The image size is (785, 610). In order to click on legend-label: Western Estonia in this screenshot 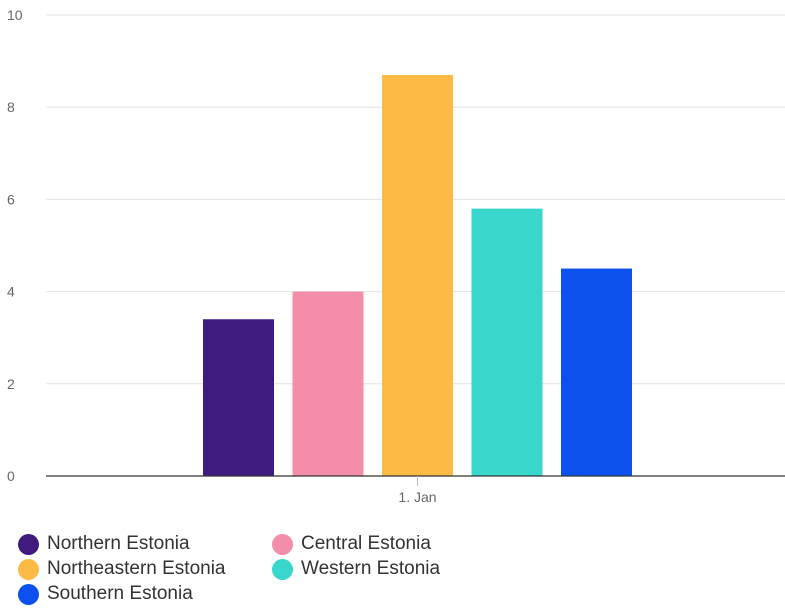, I will do `click(371, 568)`.